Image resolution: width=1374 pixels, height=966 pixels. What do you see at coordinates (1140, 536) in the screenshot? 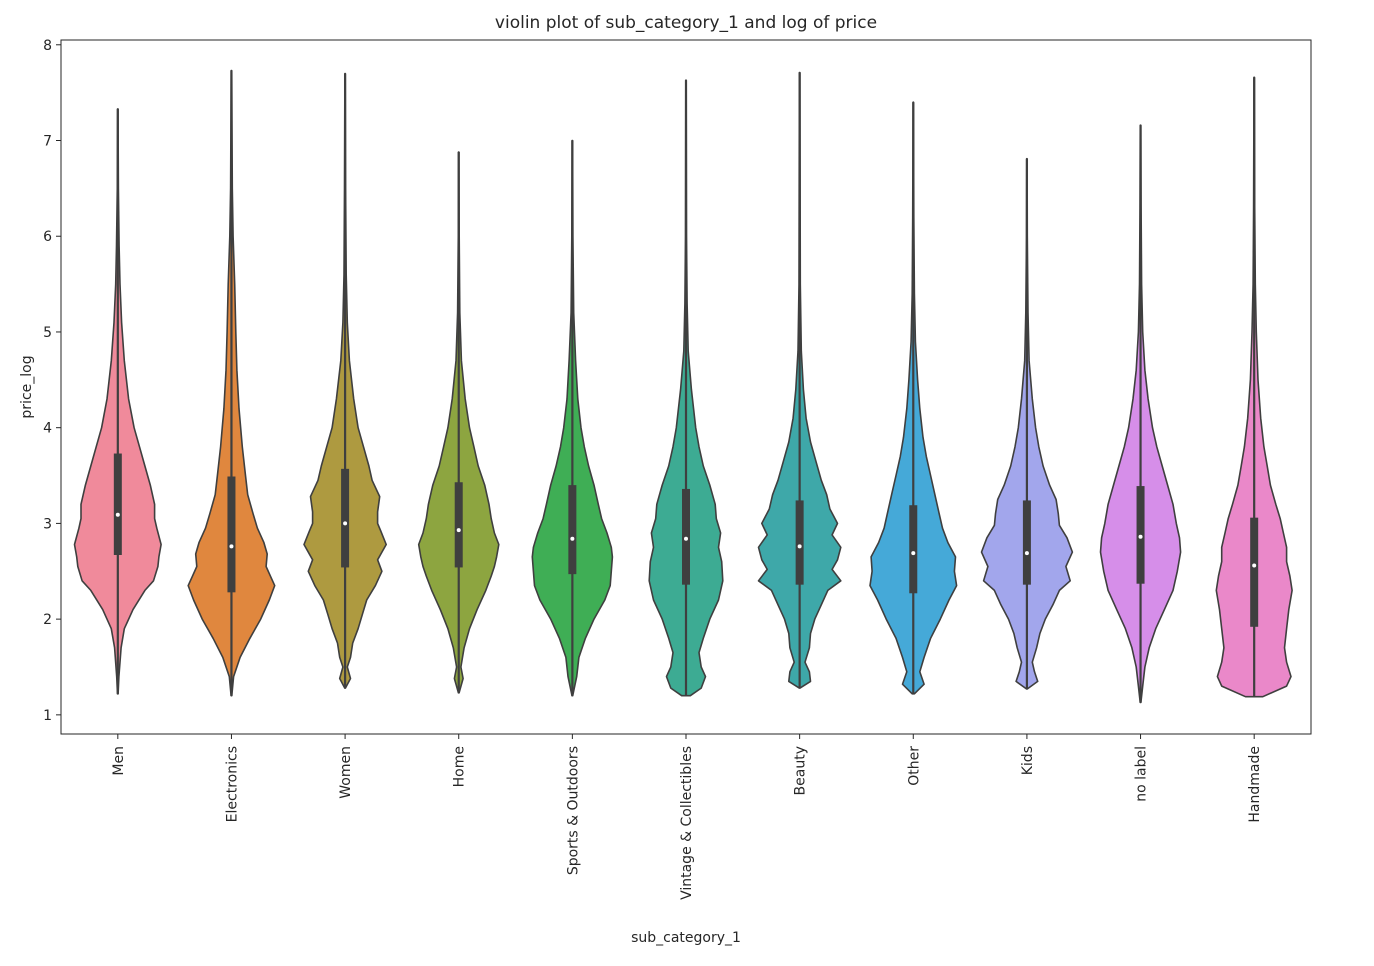
I see `median-no-label` at bounding box center [1140, 536].